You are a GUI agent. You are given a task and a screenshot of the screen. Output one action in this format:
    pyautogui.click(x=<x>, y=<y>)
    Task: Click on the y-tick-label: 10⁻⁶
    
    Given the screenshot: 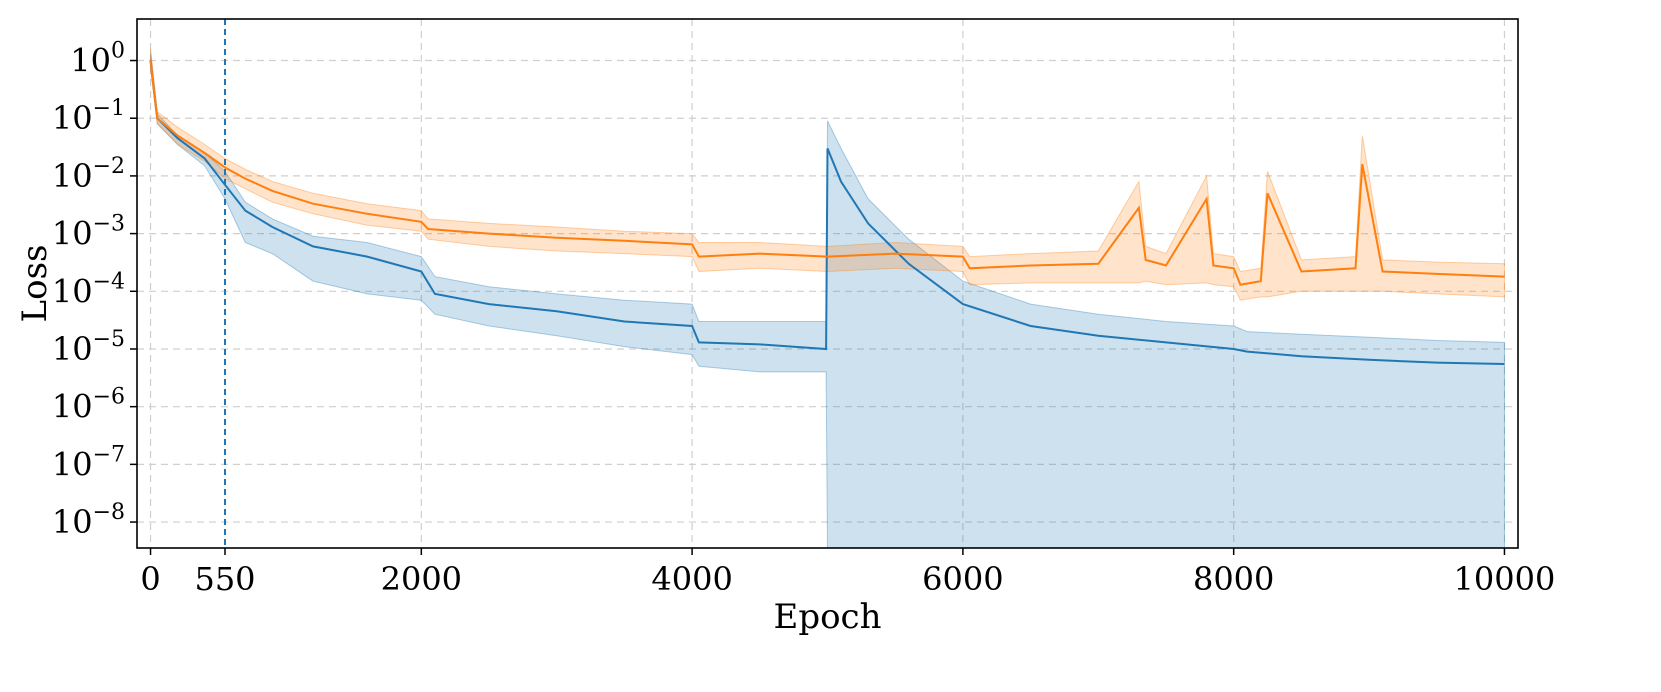 What is the action you would take?
    pyautogui.click(x=88, y=405)
    